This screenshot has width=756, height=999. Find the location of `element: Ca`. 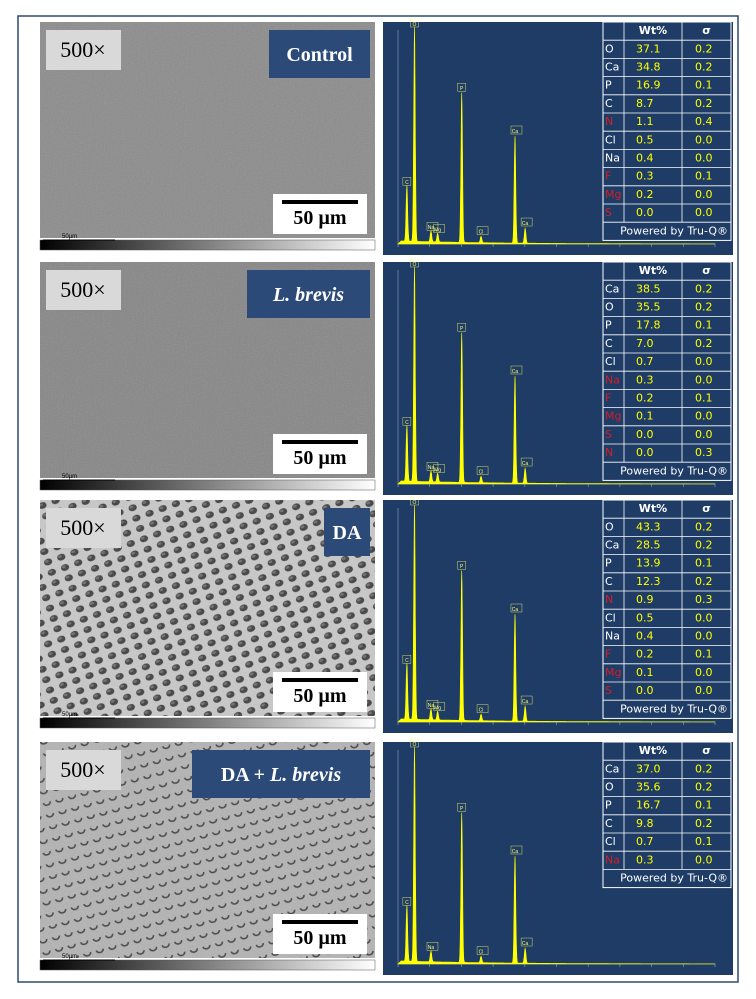

element: Ca is located at coordinates (612, 67).